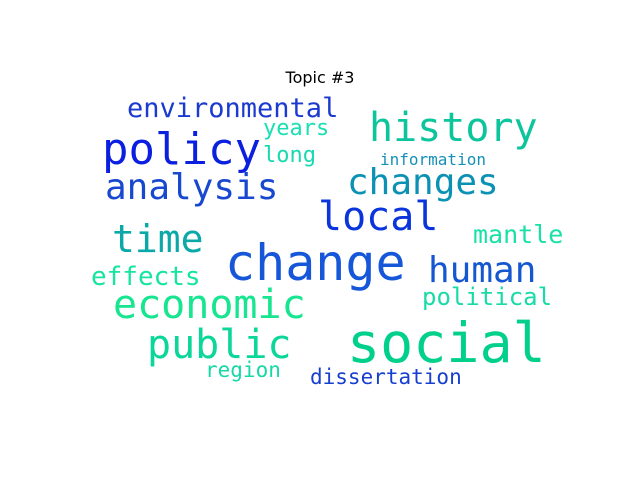 Image resolution: width=640 pixels, height=480 pixels. I want to click on word-local: local, so click(378, 217).